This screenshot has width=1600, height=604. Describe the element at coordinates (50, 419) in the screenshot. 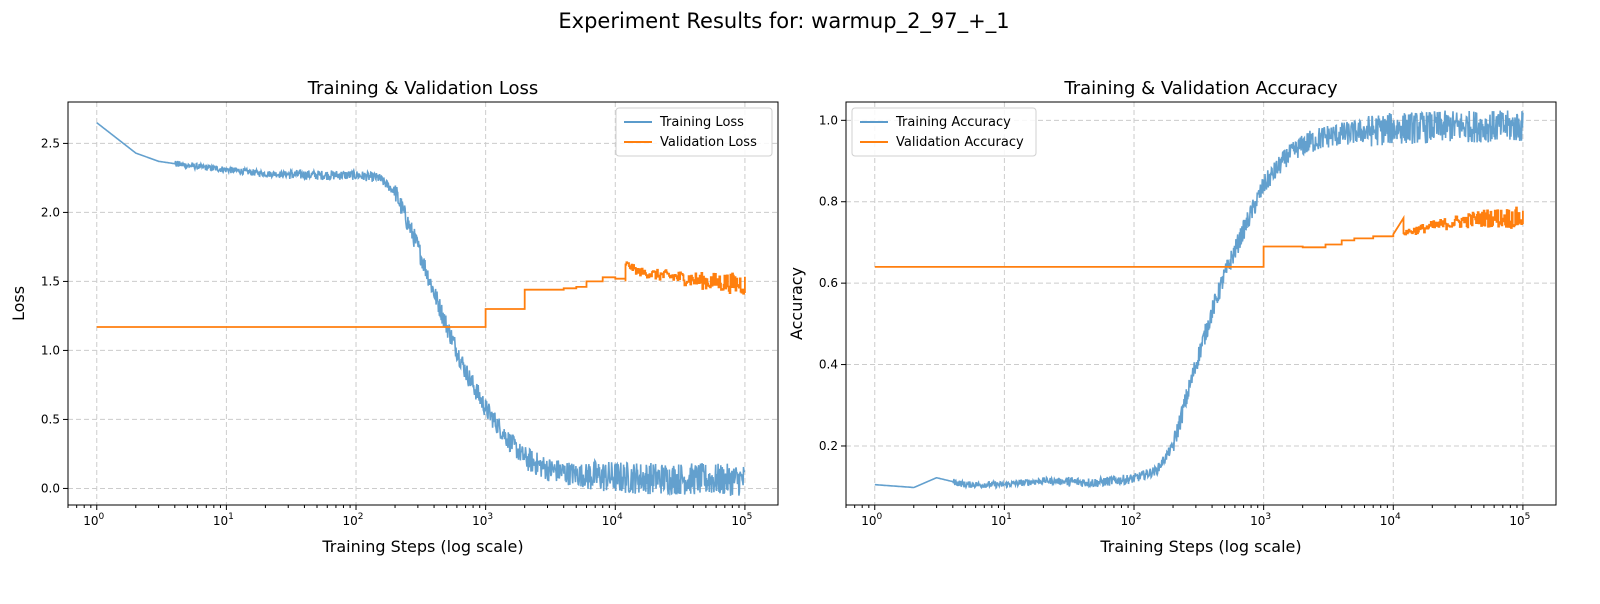

I see `y-tick-label: 0.5` at that location.